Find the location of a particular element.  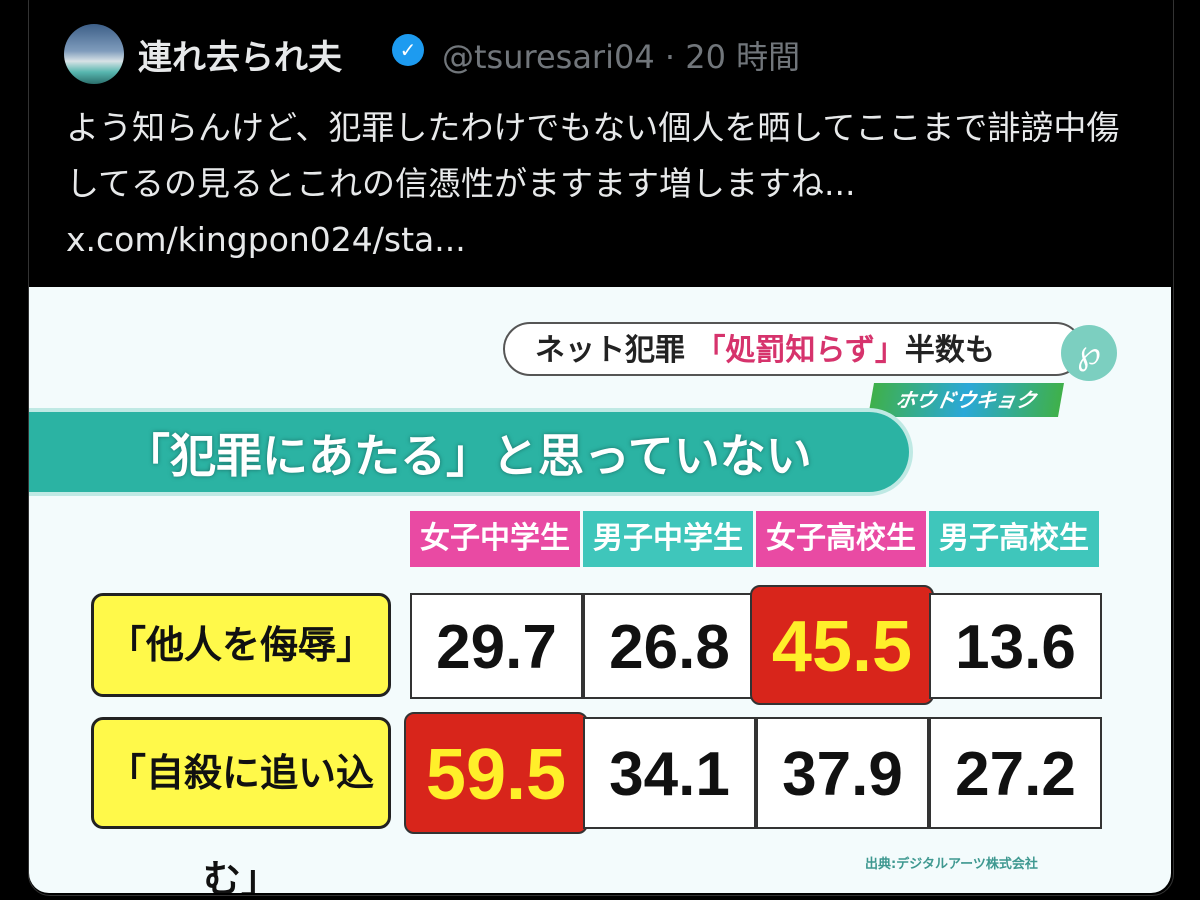

timestamp: 20 時間 is located at coordinates (743, 57).